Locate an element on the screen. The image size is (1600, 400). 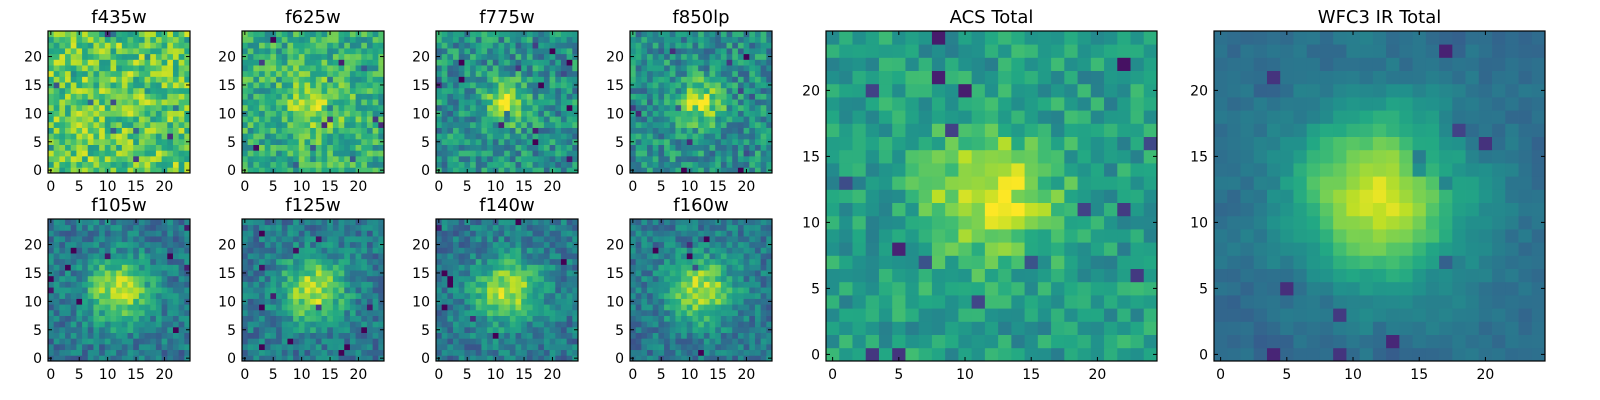
heatmap-cells is located at coordinates (507, 290).